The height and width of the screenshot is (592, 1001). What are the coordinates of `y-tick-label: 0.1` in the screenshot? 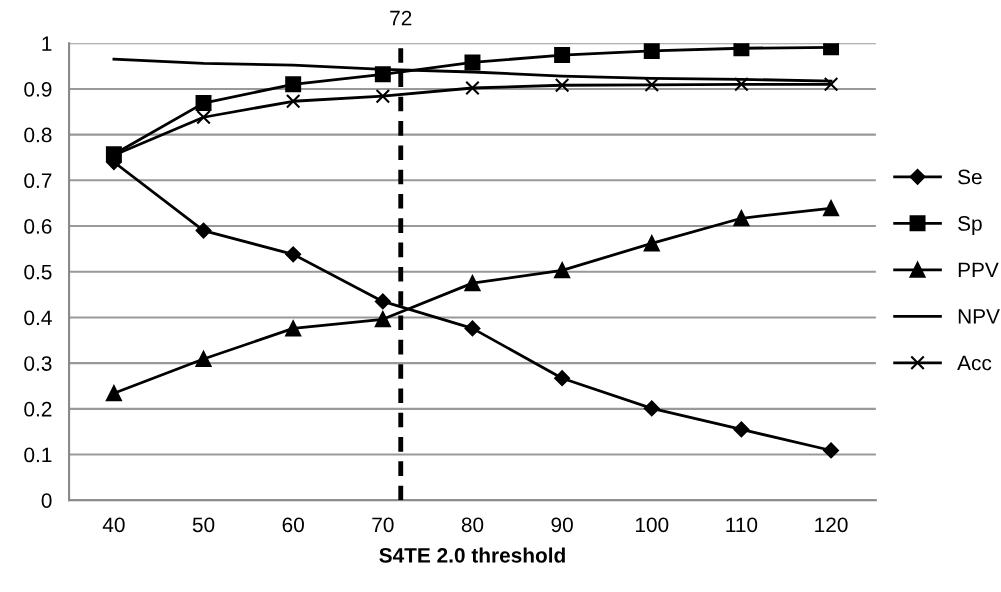 It's located at (38, 455).